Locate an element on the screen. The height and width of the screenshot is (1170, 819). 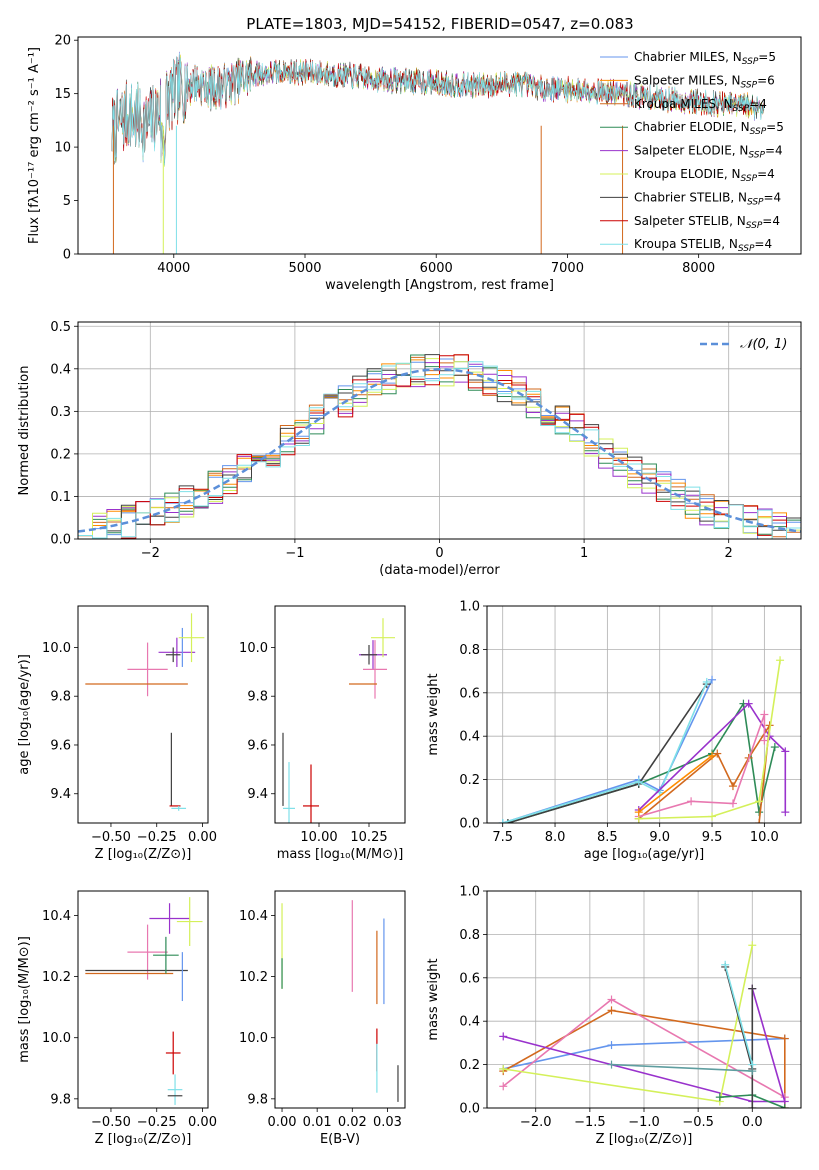
legend-value: =5 is located at coordinates (775, 127).